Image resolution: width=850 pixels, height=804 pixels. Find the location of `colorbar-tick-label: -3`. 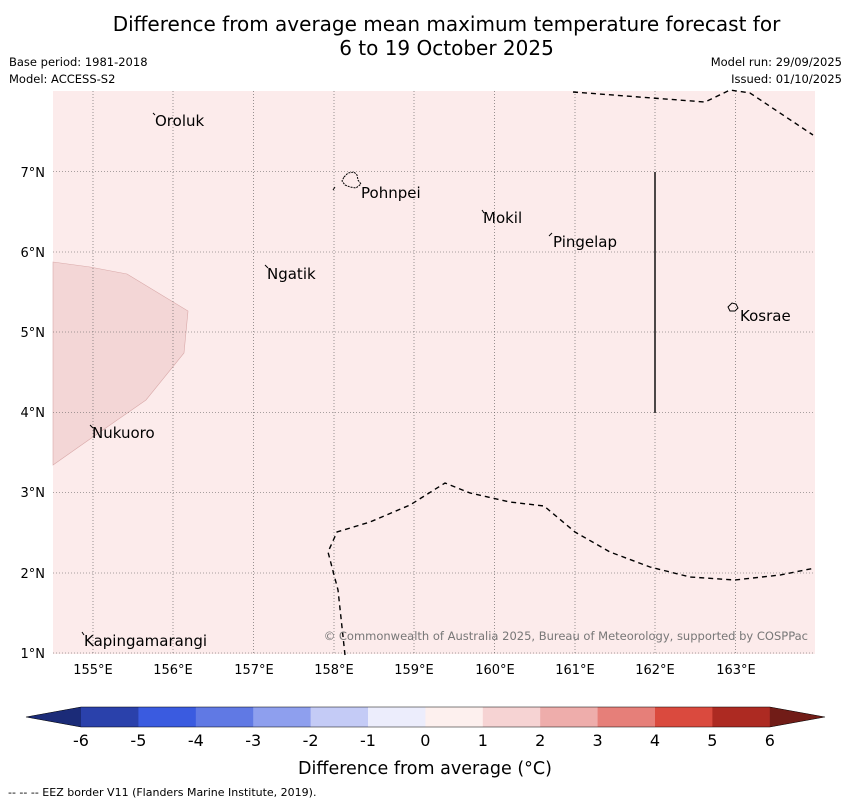

colorbar-tick-label: -3 is located at coordinates (253, 740).